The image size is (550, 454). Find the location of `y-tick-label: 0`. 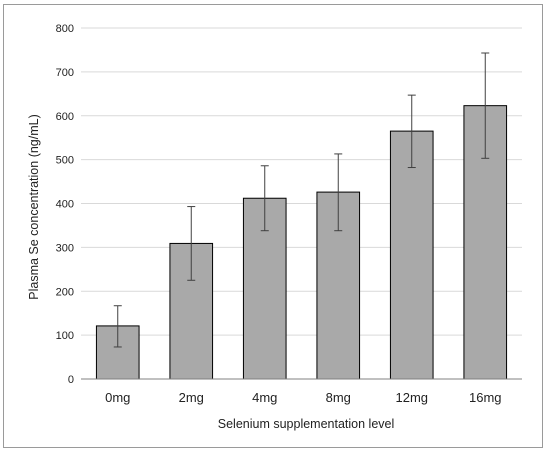

y-tick-label: 0 is located at coordinates (71, 380).